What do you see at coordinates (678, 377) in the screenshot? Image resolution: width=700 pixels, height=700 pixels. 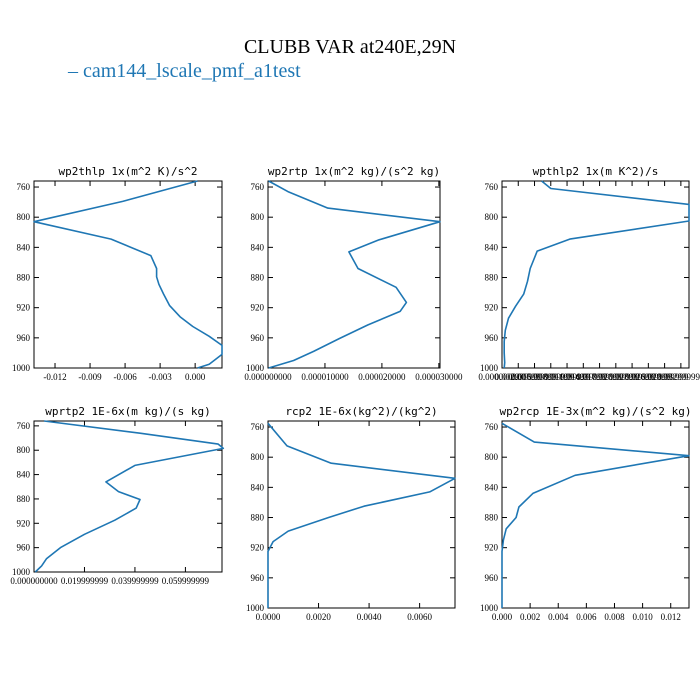 I see `x-tick-label: 0.032999999` at bounding box center [678, 377].